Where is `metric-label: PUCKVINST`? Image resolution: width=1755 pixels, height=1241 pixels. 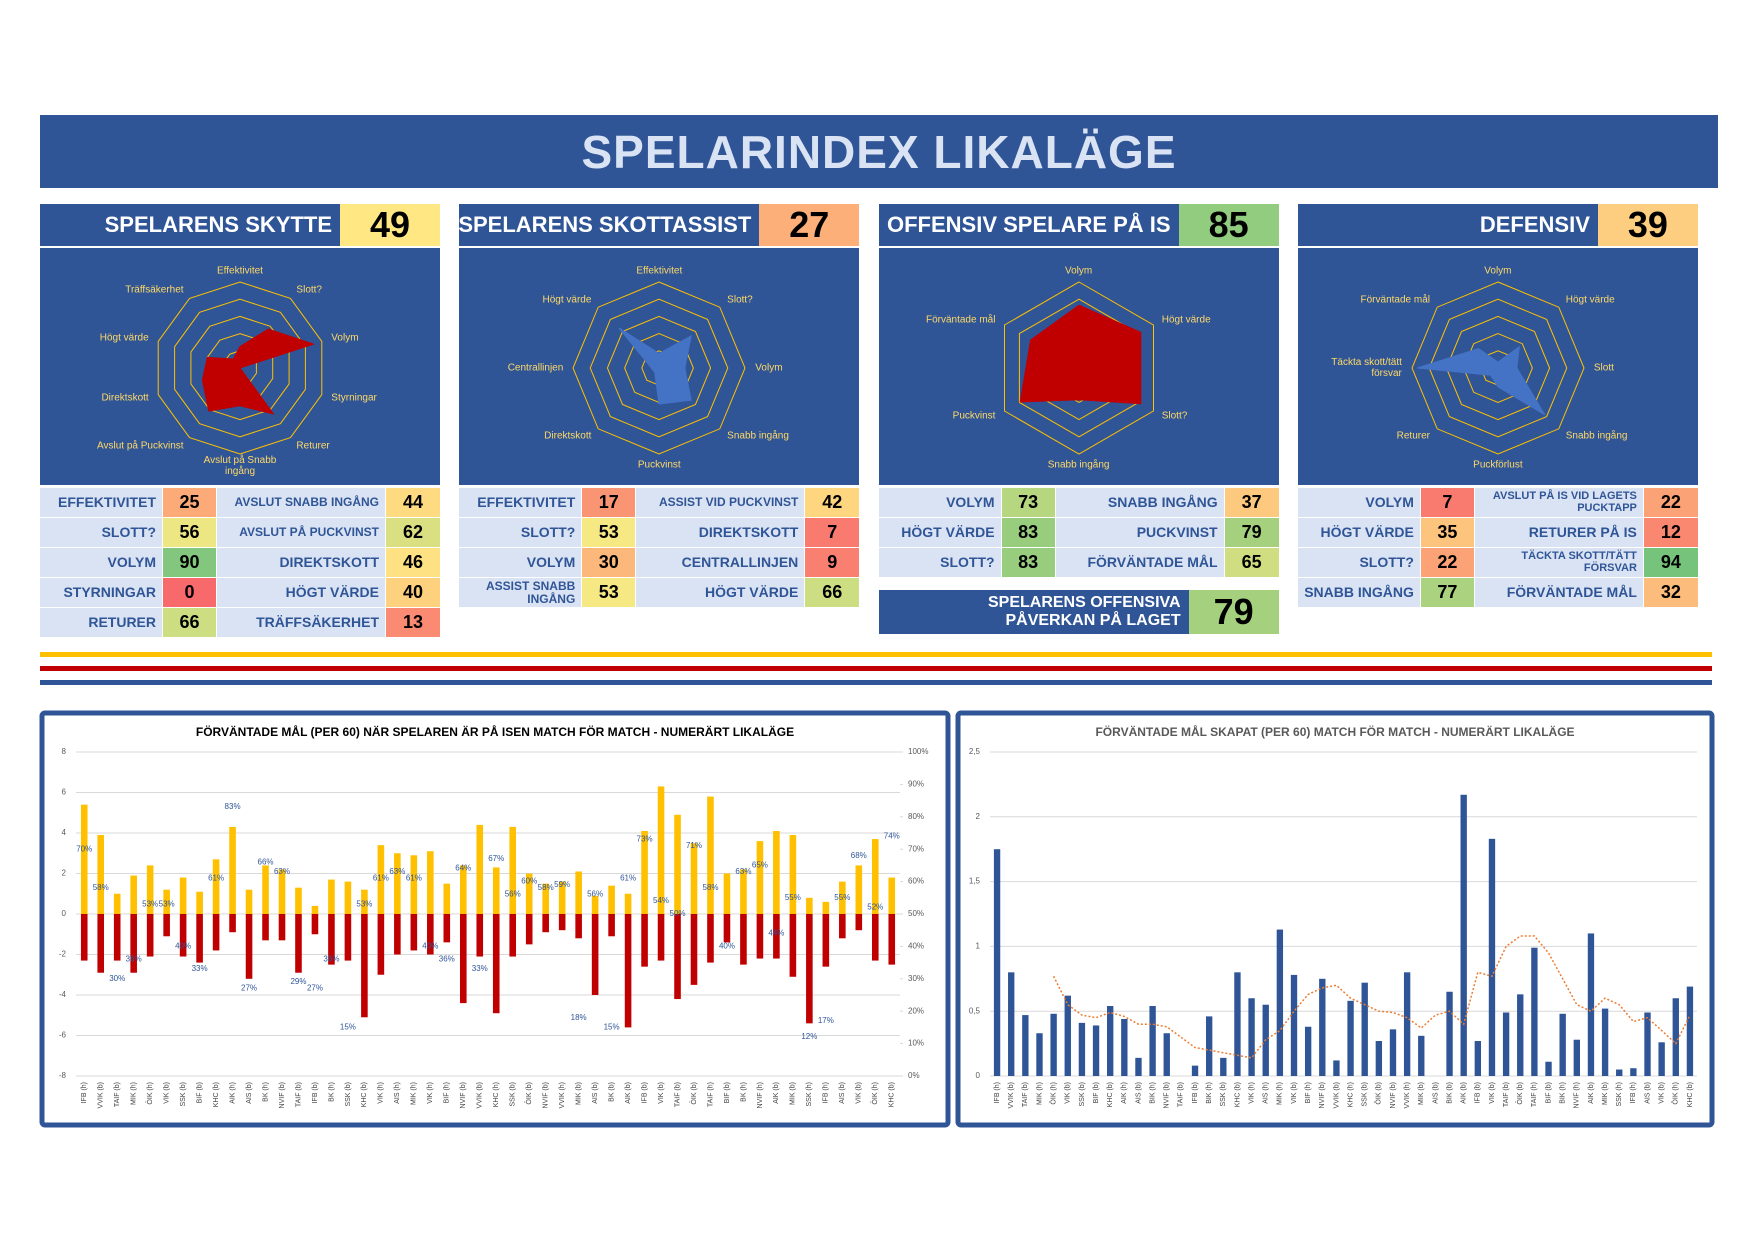 metric-label: PUCKVINST is located at coordinates (1139, 532).